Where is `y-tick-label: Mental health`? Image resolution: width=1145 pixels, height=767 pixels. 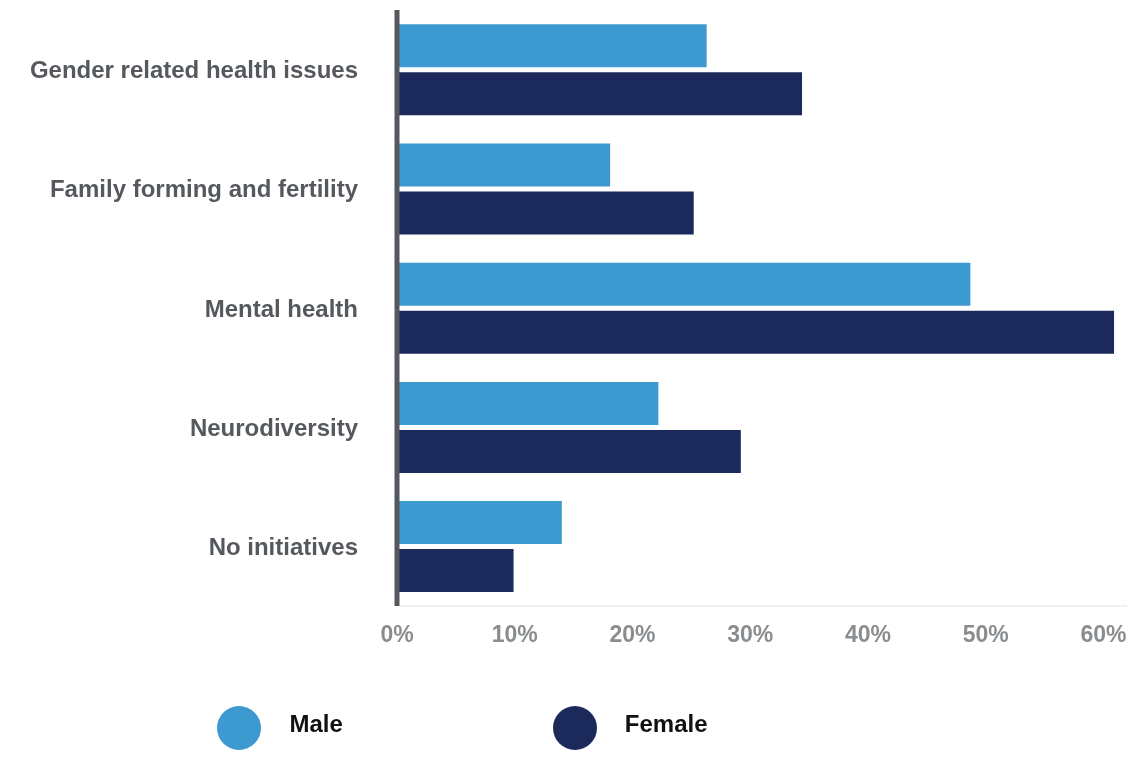
y-tick-label: Mental health is located at coordinates (281, 308).